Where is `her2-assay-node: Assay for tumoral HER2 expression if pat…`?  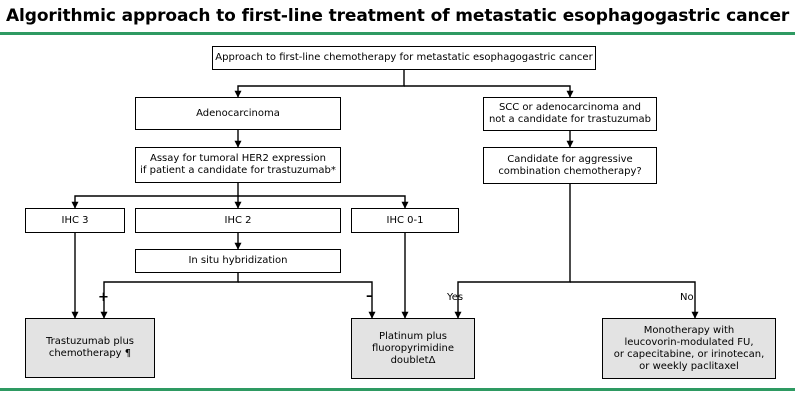 her2-assay-node: Assay for tumoral HER2 expression if pat… is located at coordinates (238, 165).